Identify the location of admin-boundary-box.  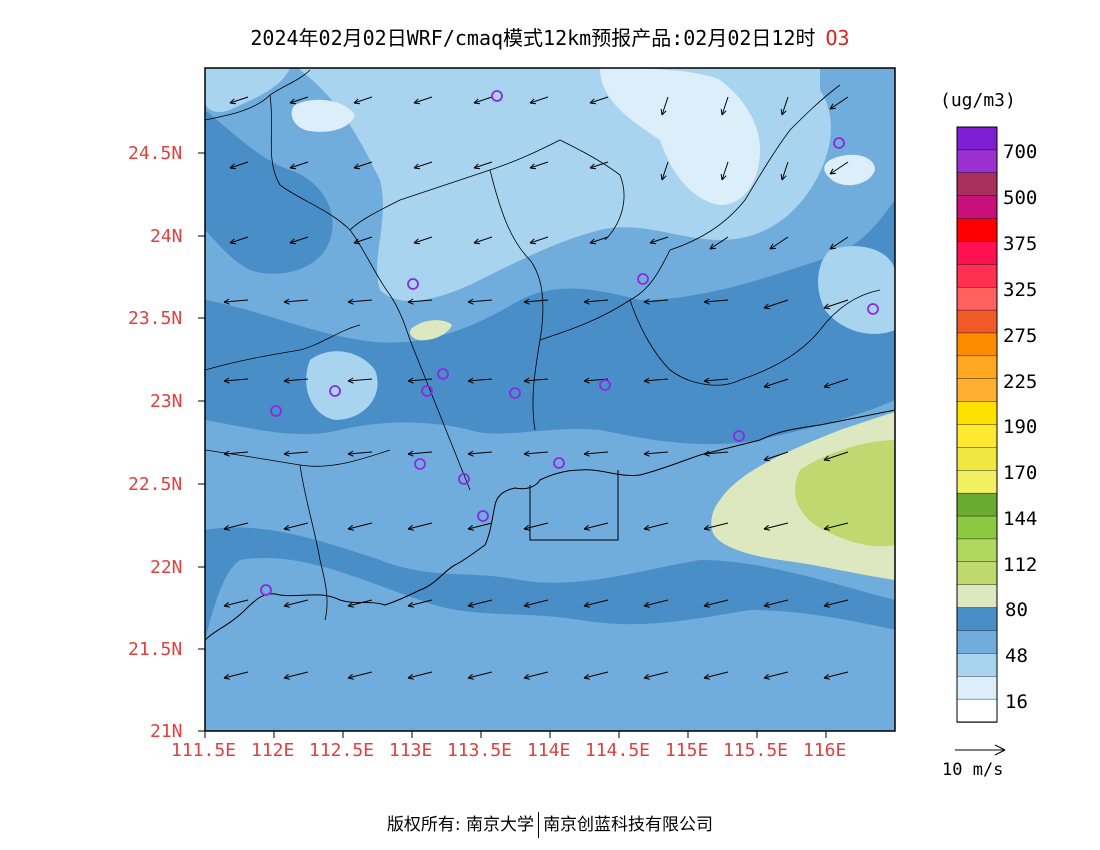
(574, 505).